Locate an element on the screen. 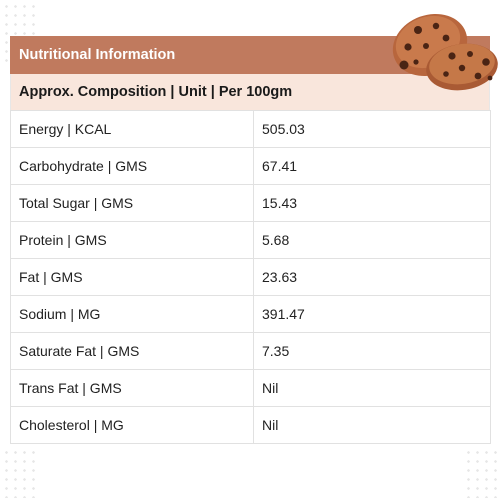  table-row: Sodium | MG 391.47 is located at coordinates (250, 314).